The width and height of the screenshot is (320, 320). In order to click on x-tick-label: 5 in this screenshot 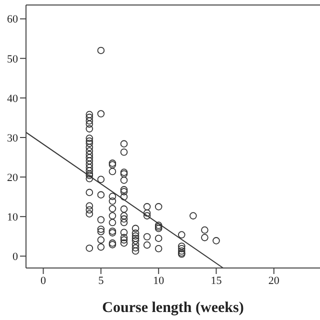, I will do `click(101, 280)`.